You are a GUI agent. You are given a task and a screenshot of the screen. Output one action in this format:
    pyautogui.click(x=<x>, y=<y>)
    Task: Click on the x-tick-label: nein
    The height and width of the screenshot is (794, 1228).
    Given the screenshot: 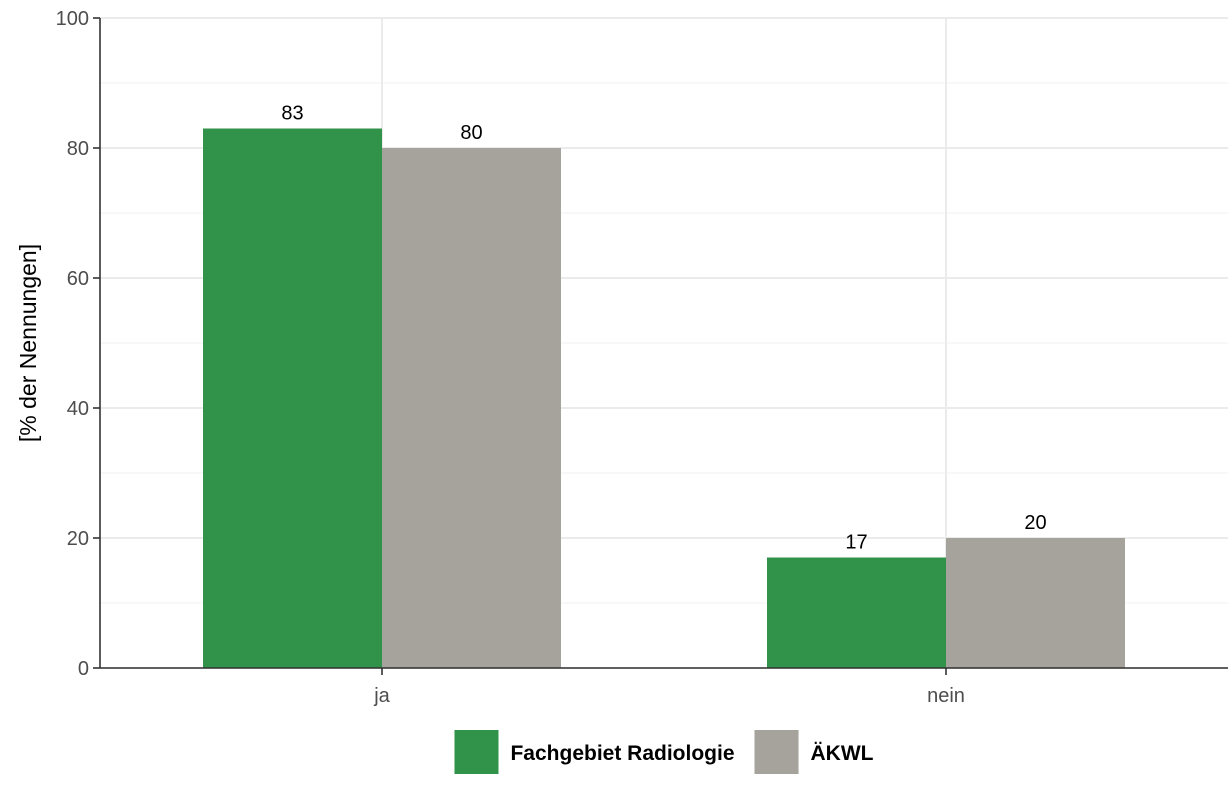 What is the action you would take?
    pyautogui.click(x=946, y=696)
    